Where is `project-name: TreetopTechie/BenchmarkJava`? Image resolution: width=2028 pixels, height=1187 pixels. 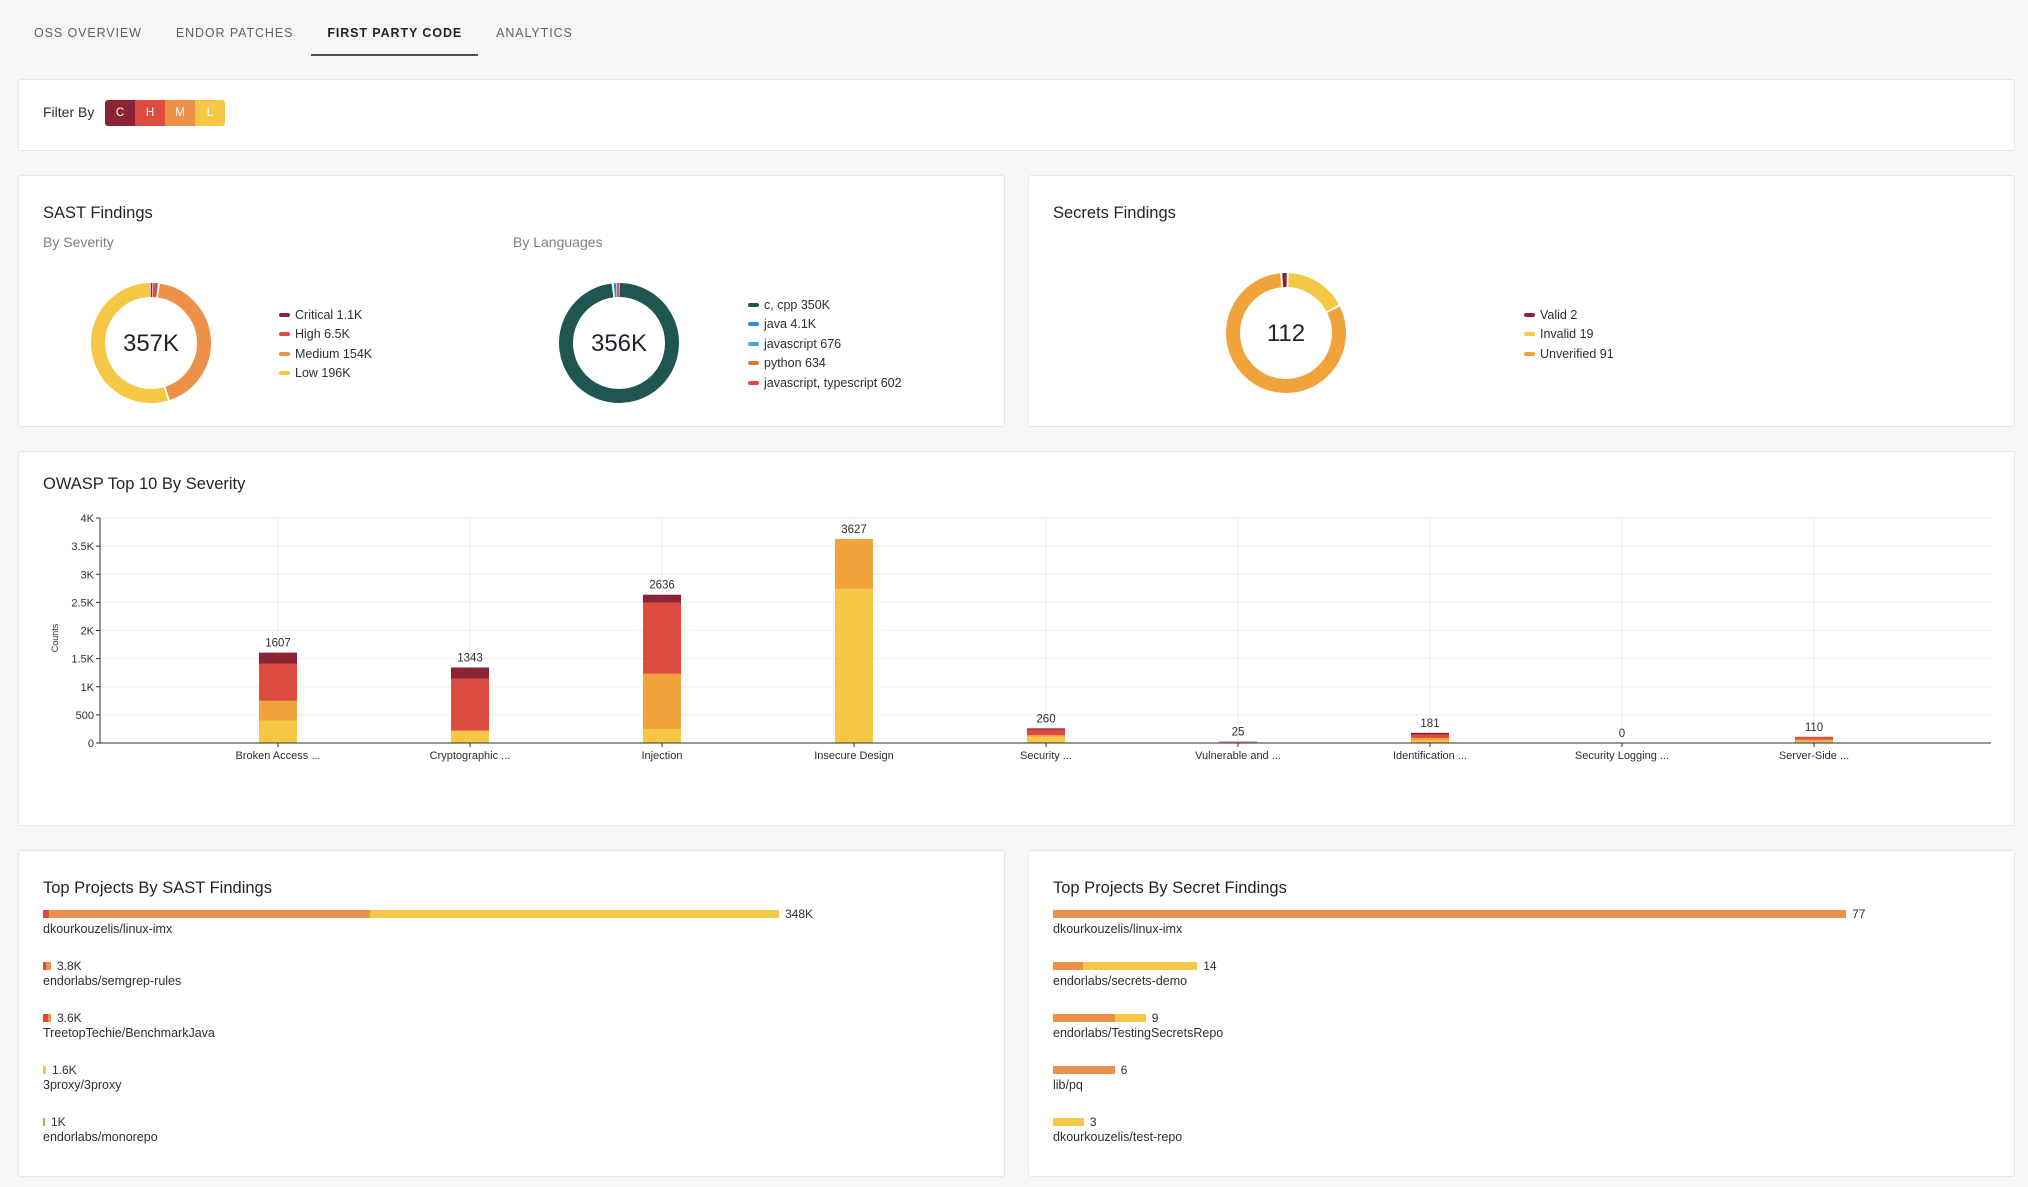 project-name: TreetopTechie/BenchmarkJava is located at coordinates (129, 1033).